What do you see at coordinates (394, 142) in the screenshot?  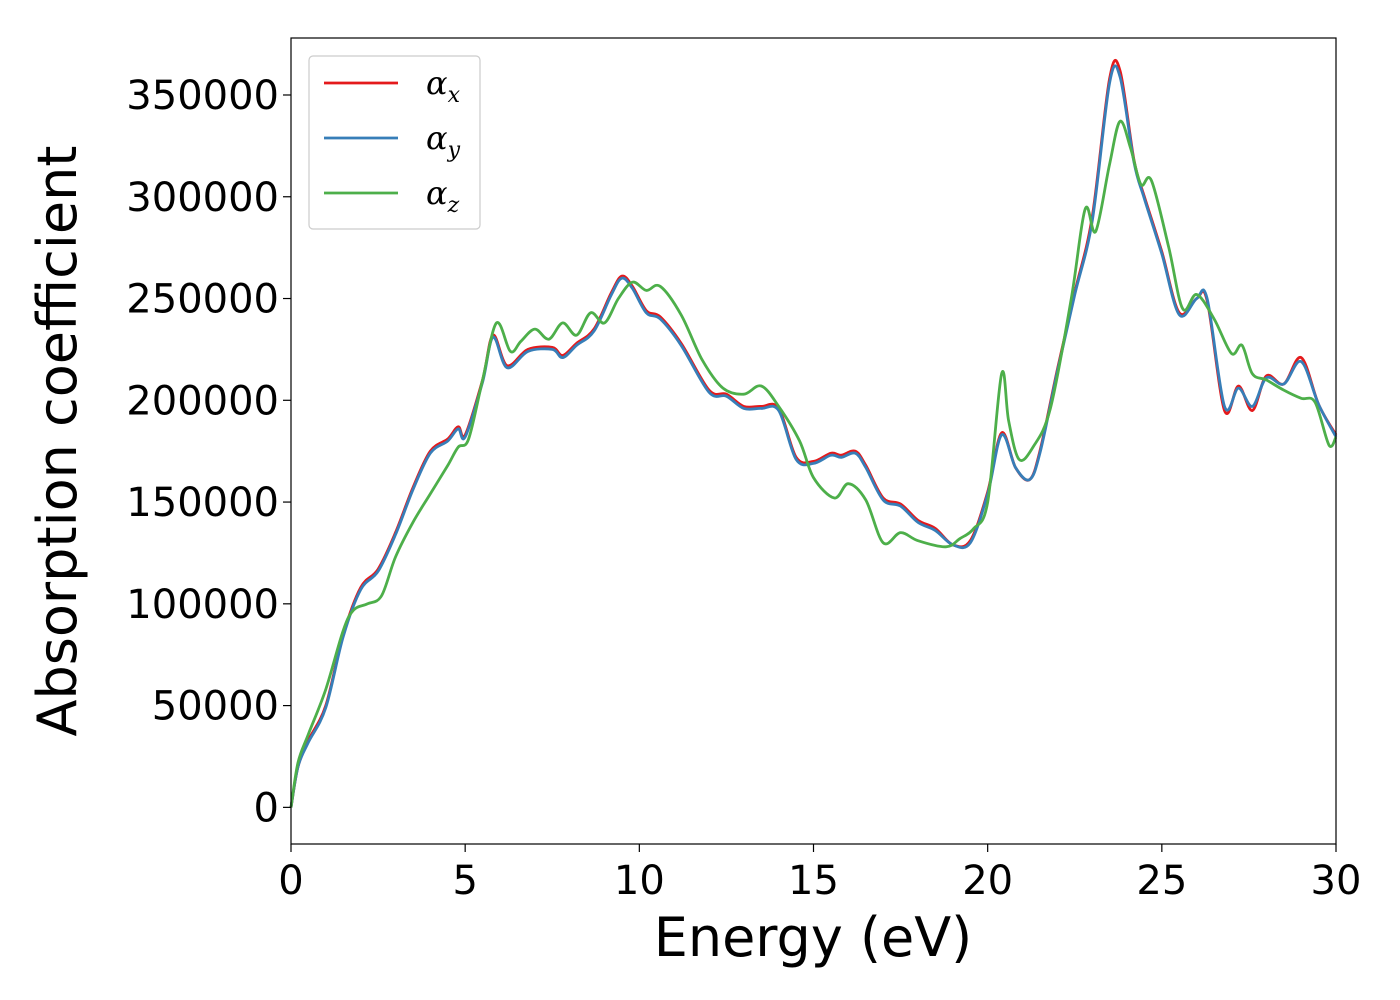 I see `legend-box` at bounding box center [394, 142].